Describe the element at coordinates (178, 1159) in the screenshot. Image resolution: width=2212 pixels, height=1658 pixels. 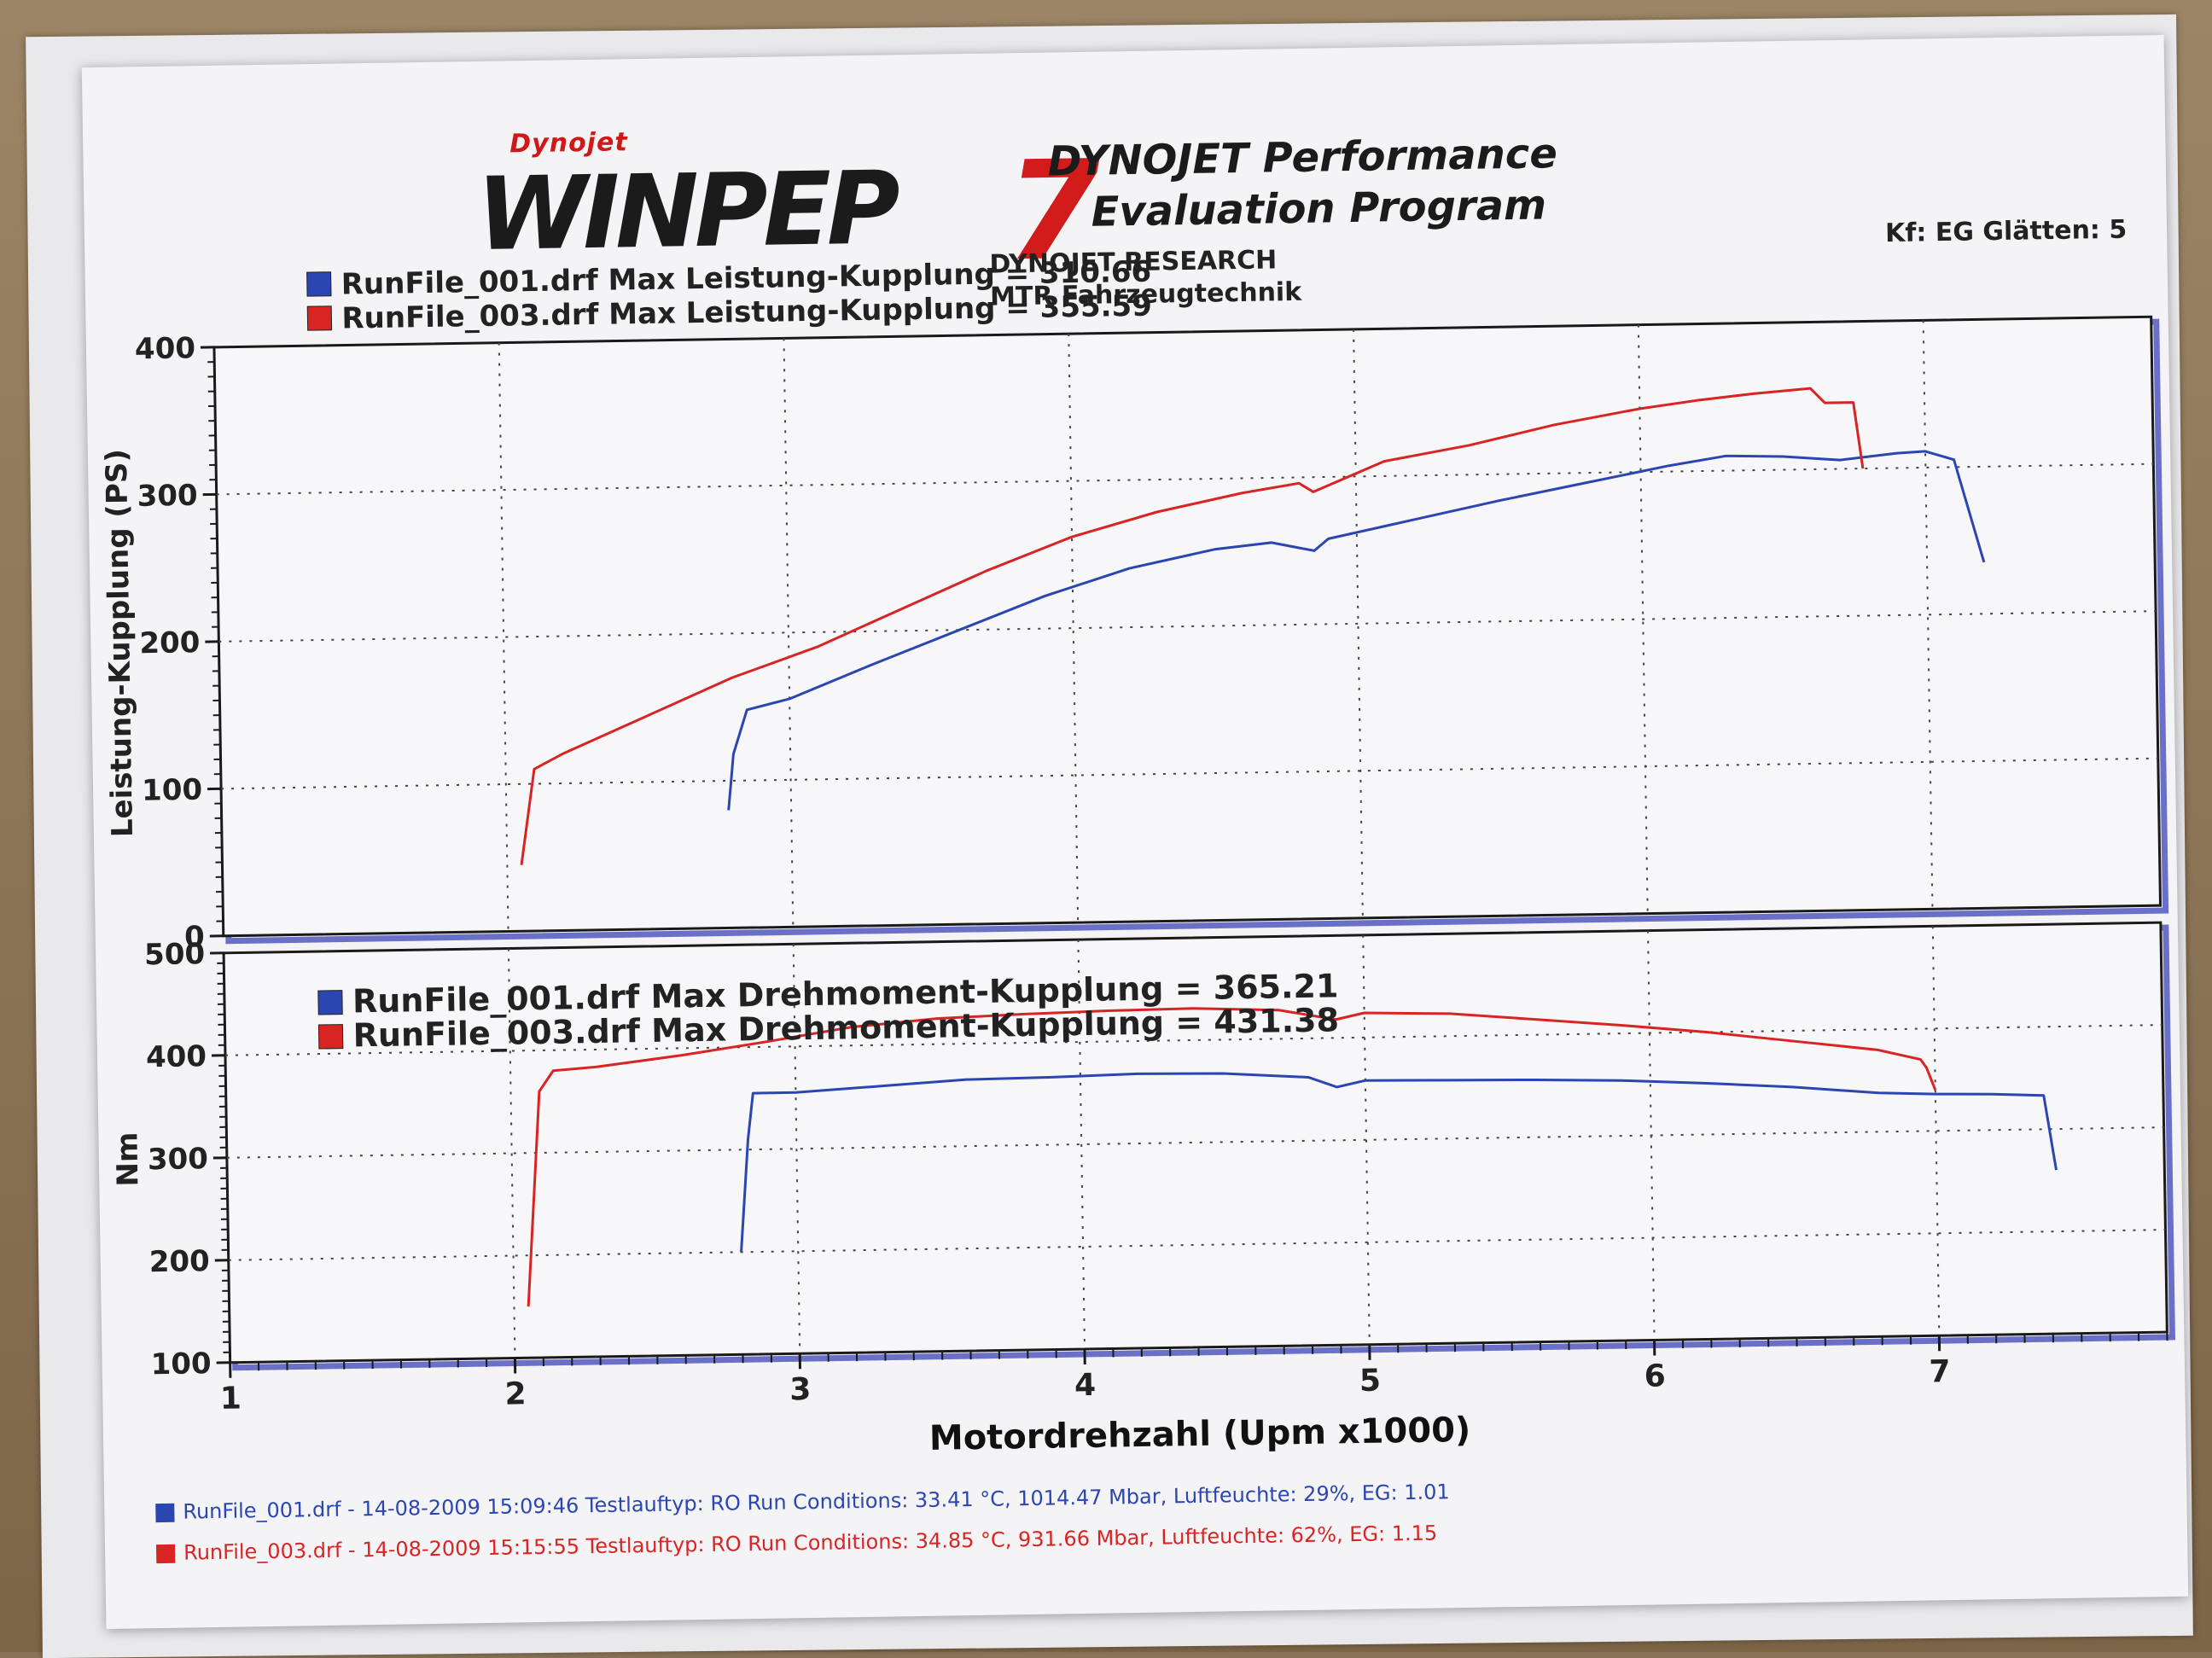
I see `torque-ytick-label: 300` at that location.